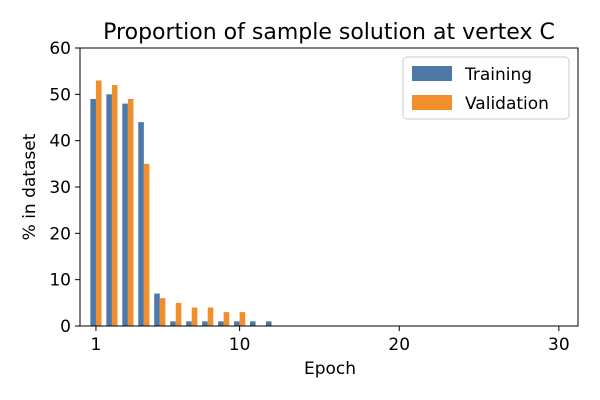 The width and height of the screenshot is (600, 400). What do you see at coordinates (498, 75) in the screenshot?
I see `legend-label-training: Training` at bounding box center [498, 75].